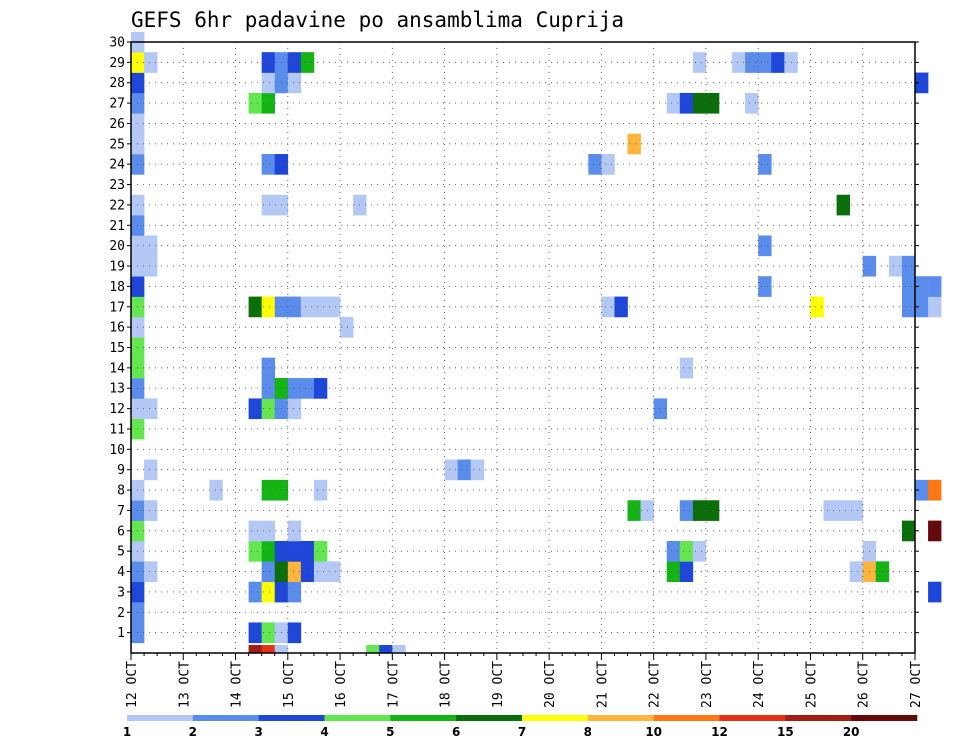 Image resolution: width=960 pixels, height=742 pixels. Describe the element at coordinates (117, 267) in the screenshot. I see `y-tick-label: 19` at that location.